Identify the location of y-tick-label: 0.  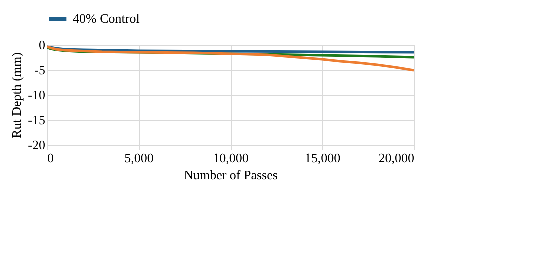
(42, 45).